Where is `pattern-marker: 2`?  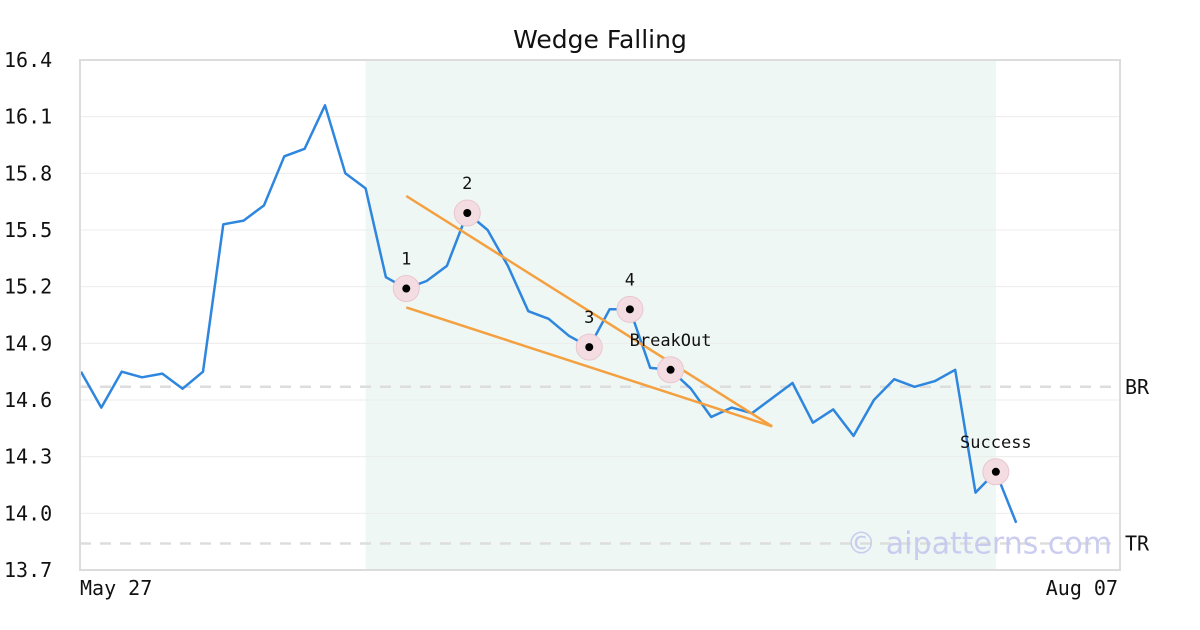
pattern-marker: 2 is located at coordinates (467, 200).